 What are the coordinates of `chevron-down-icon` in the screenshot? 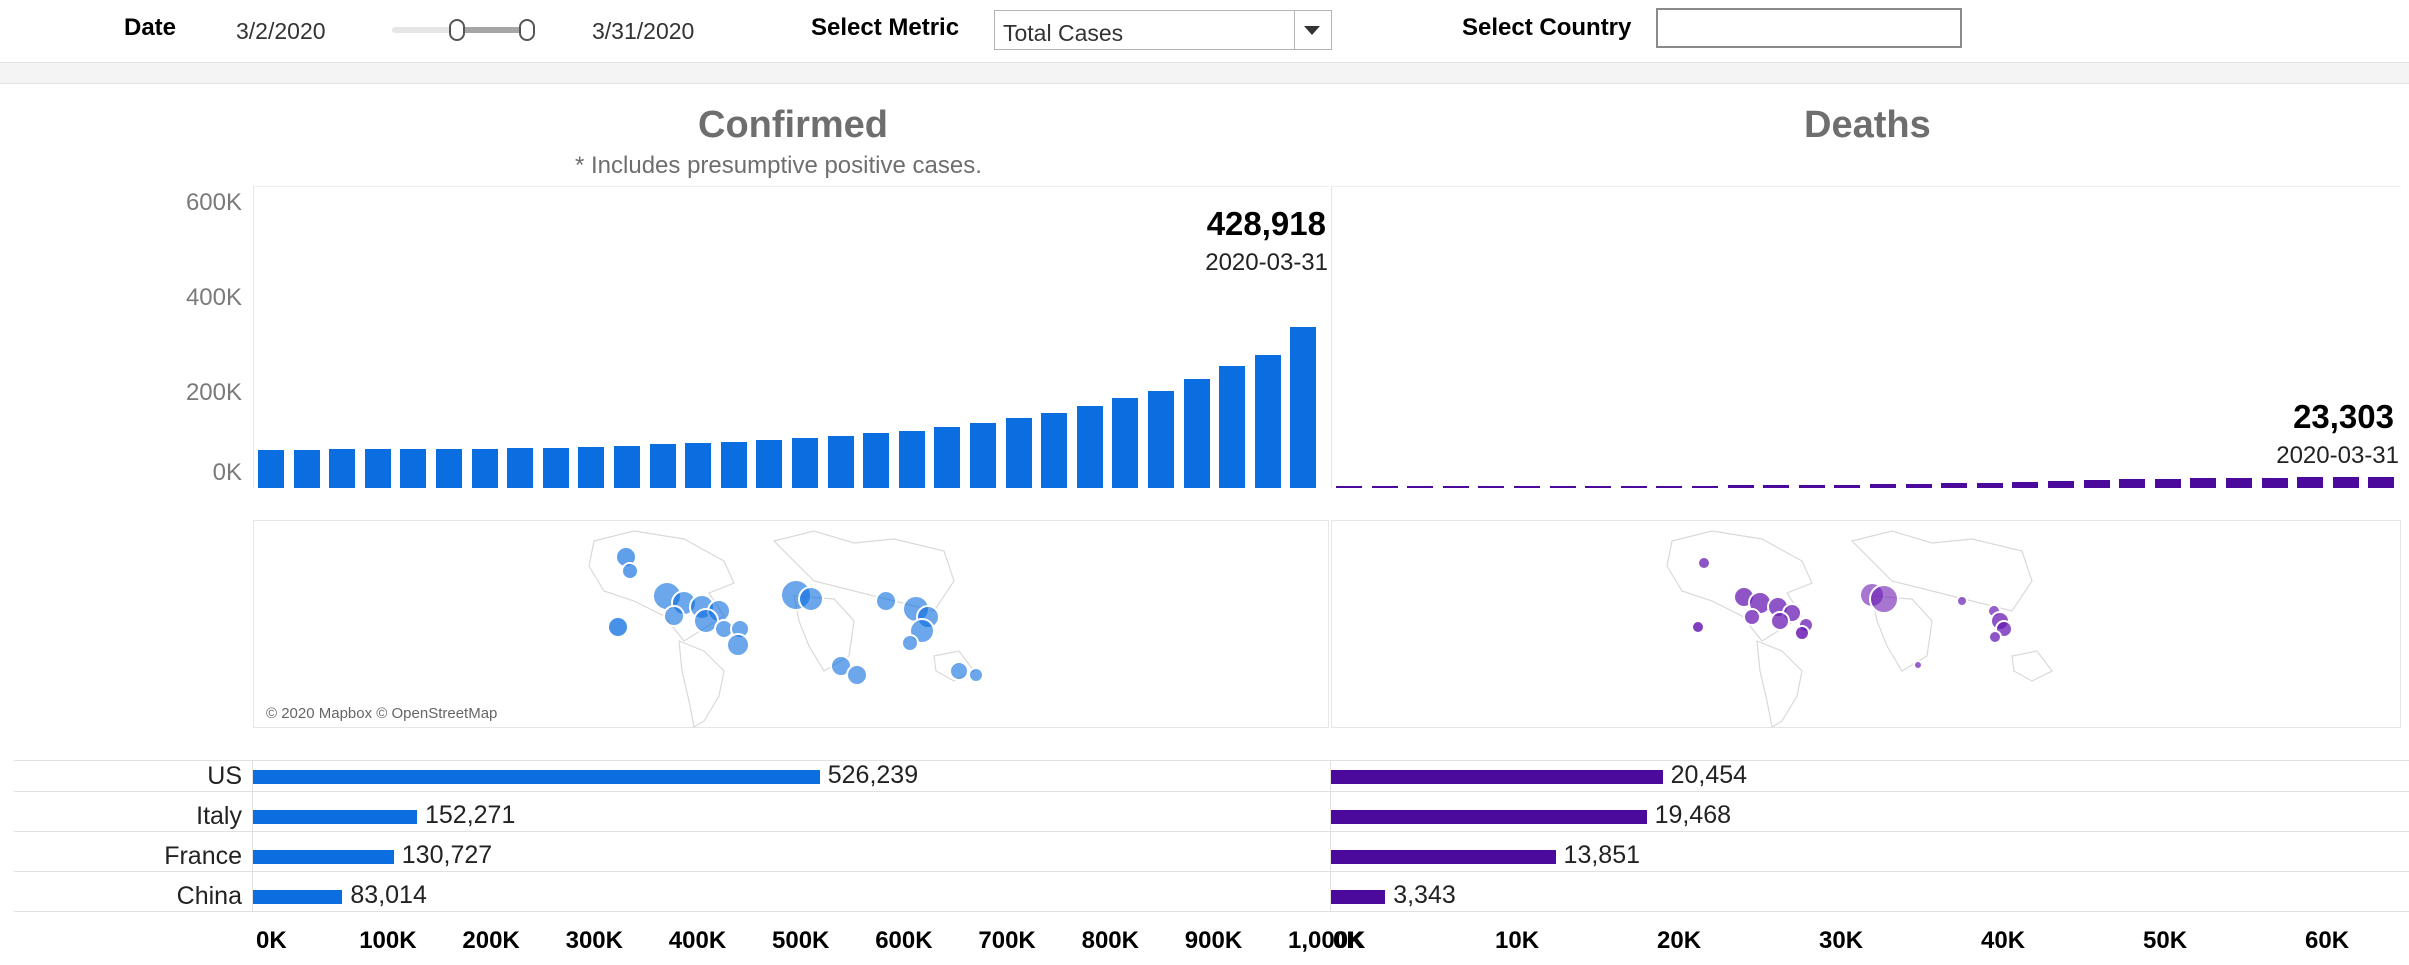 It's located at (1312, 30).